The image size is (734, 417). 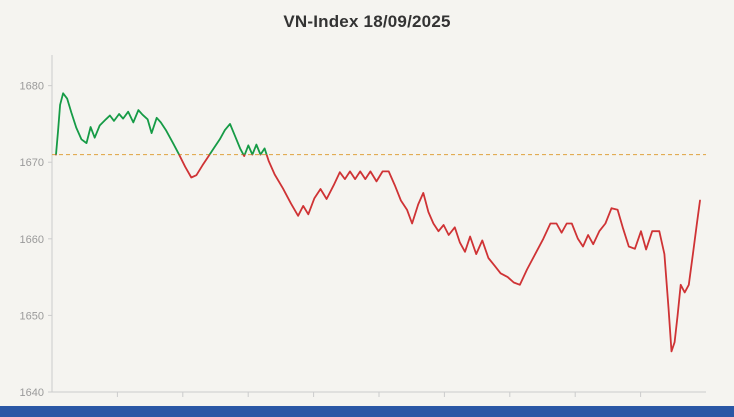 I want to click on price-line-above, so click(x=161, y=123).